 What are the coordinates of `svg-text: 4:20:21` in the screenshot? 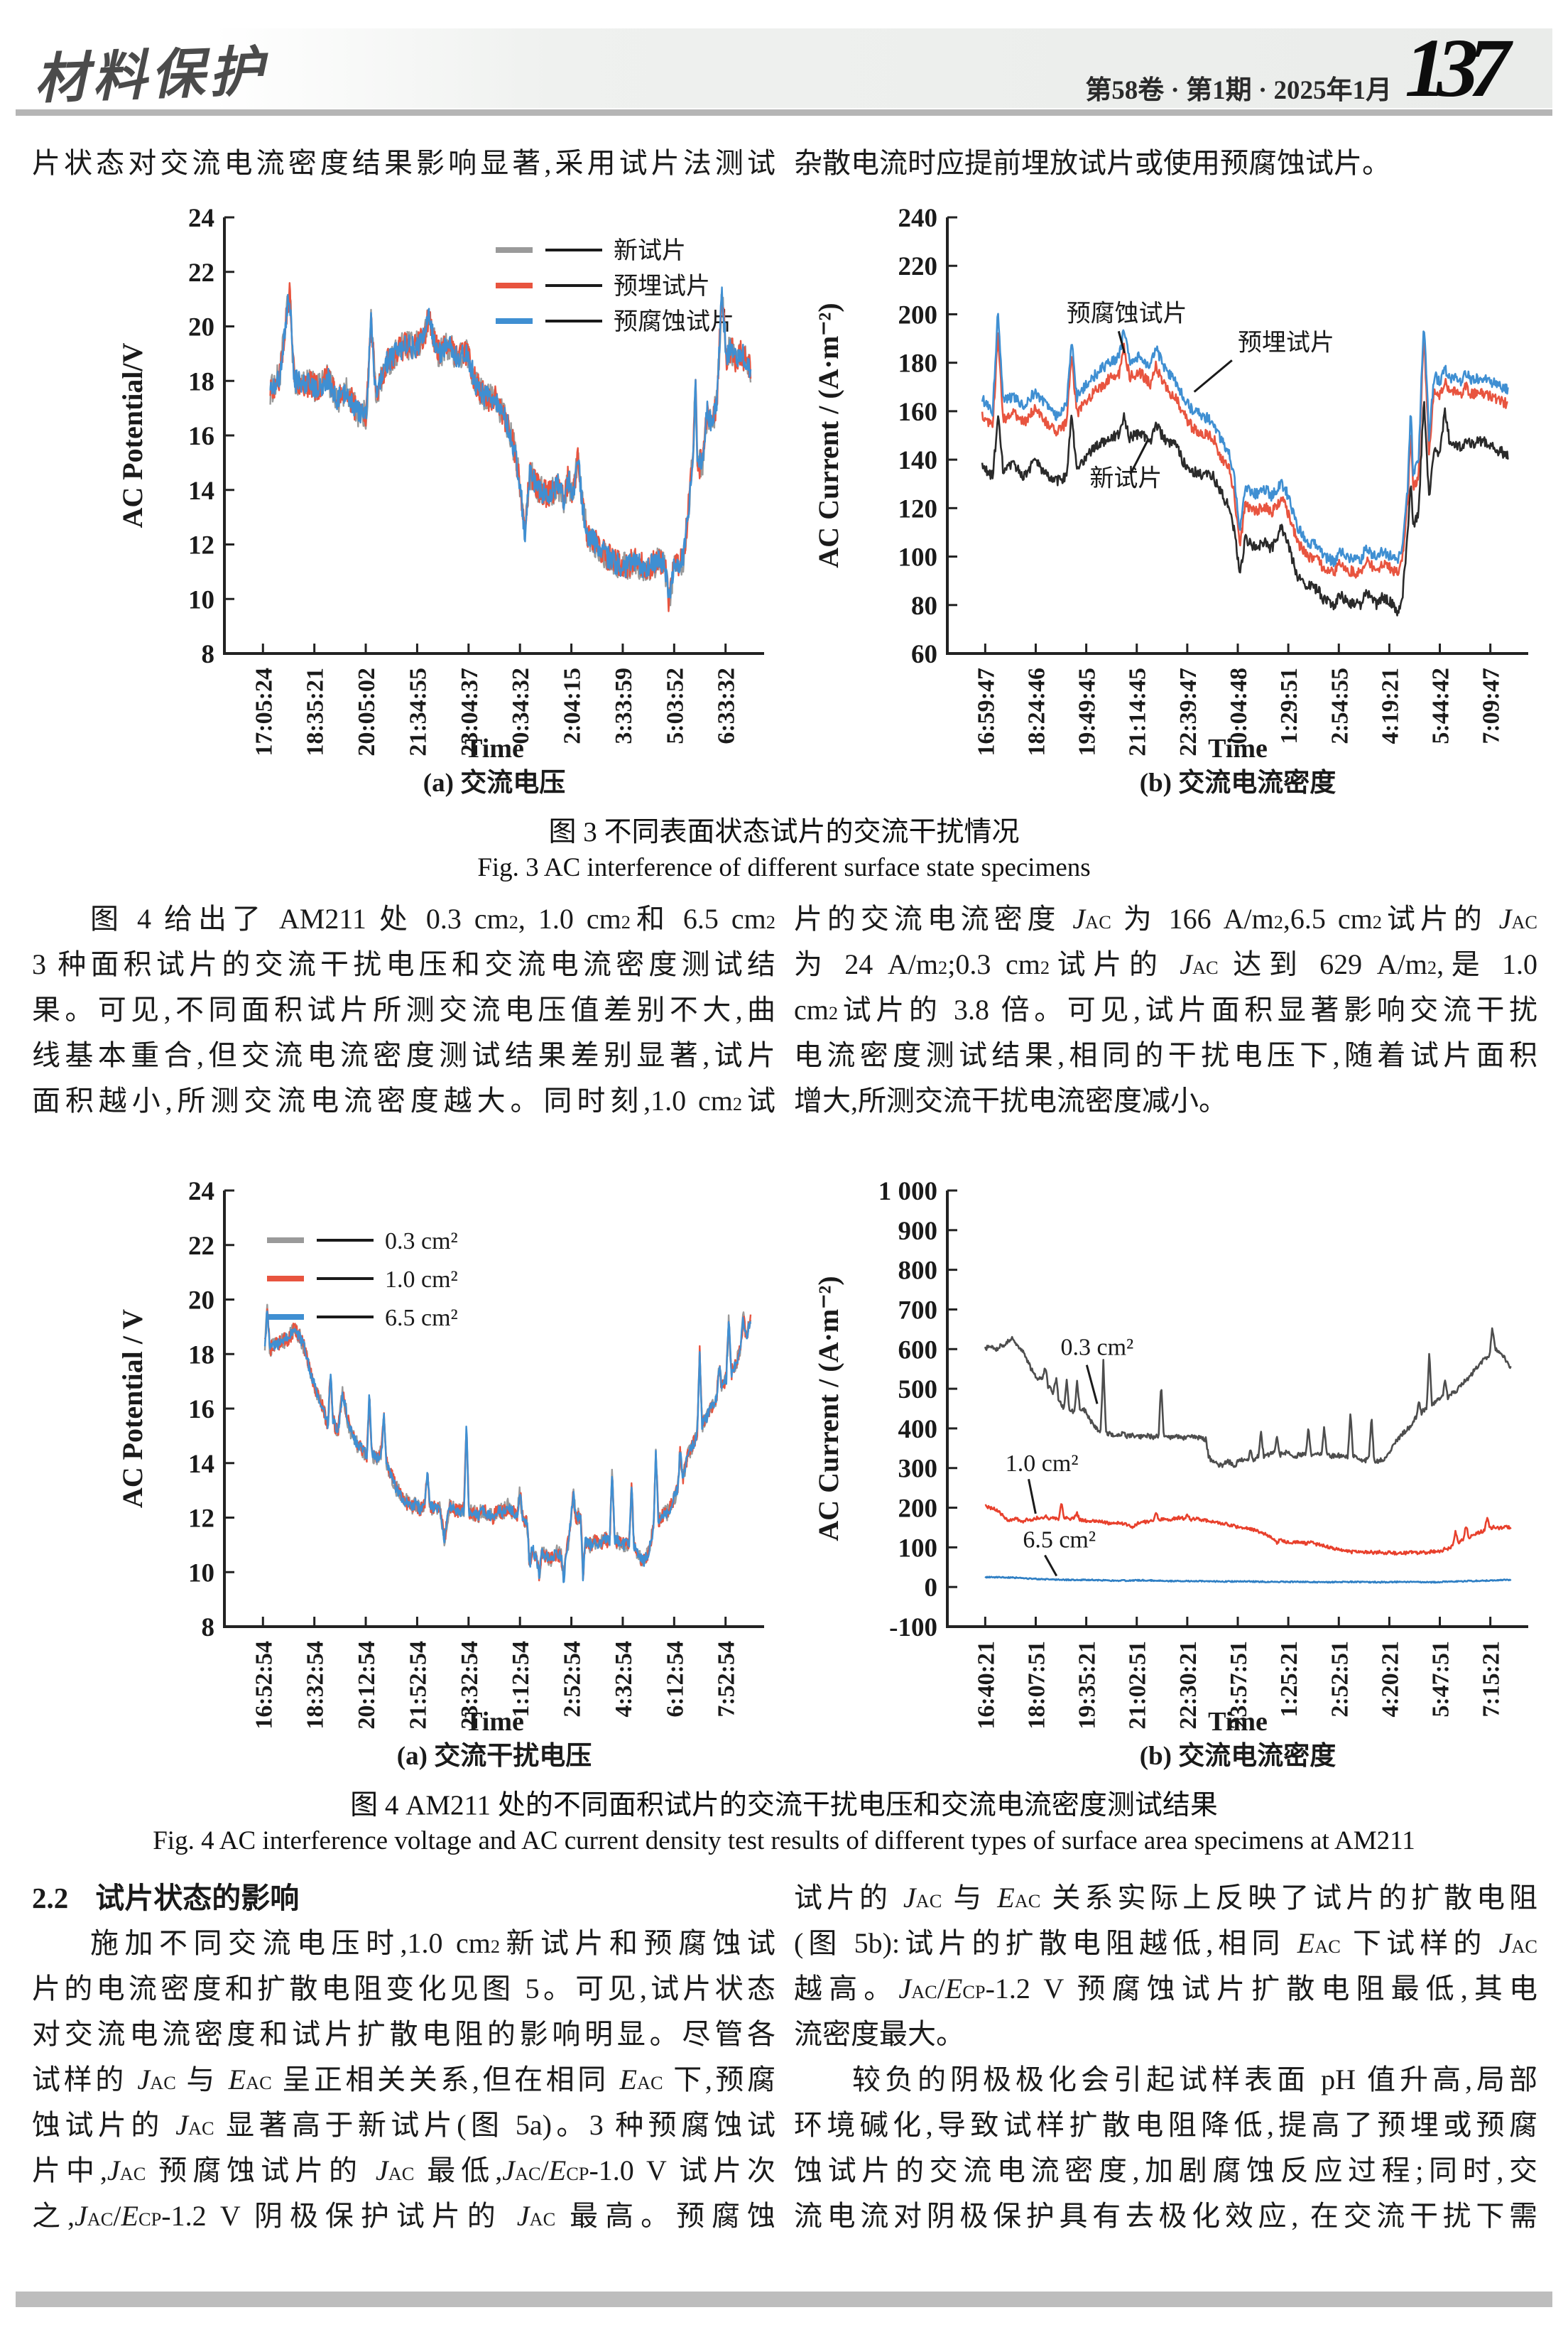 It's located at (1390, 1680).